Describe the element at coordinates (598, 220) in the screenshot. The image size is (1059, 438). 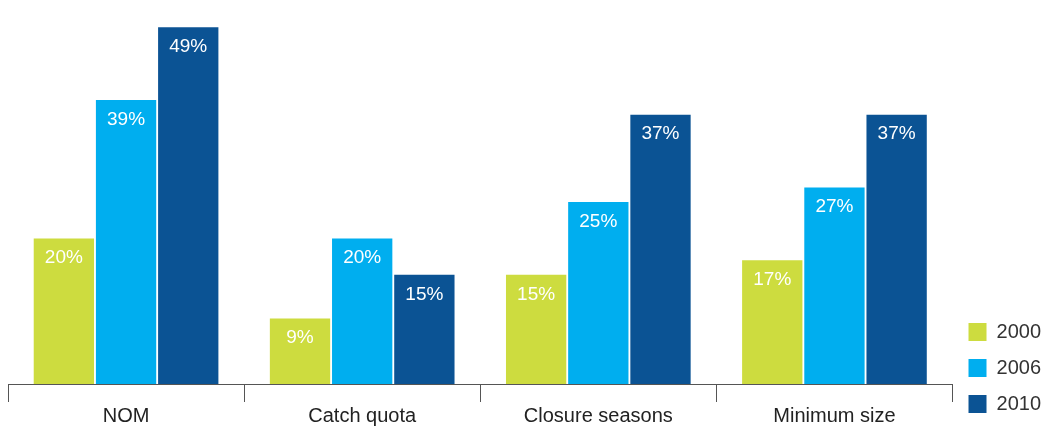
I see `data-label: 25%` at that location.